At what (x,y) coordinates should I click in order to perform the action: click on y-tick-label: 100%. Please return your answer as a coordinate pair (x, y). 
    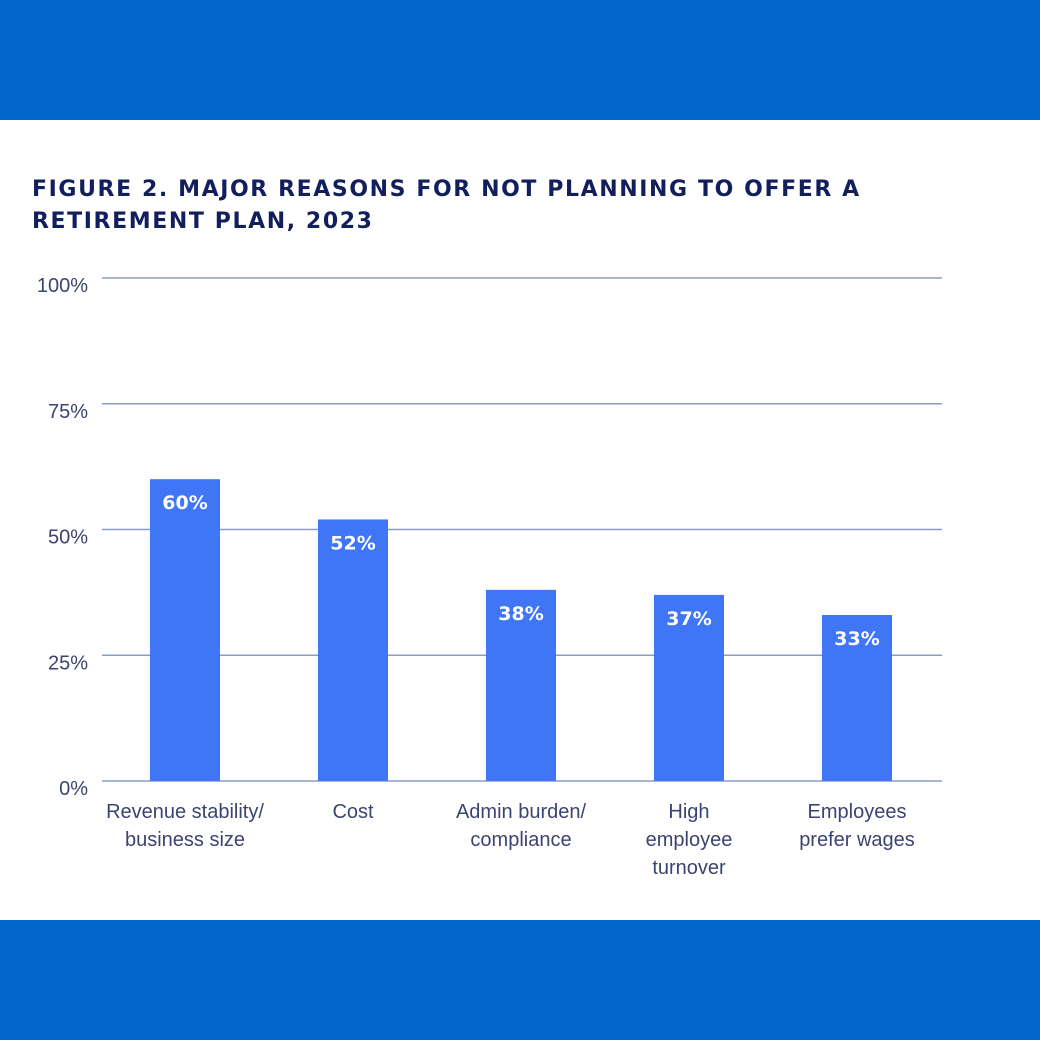
    Looking at the image, I should click on (62, 286).